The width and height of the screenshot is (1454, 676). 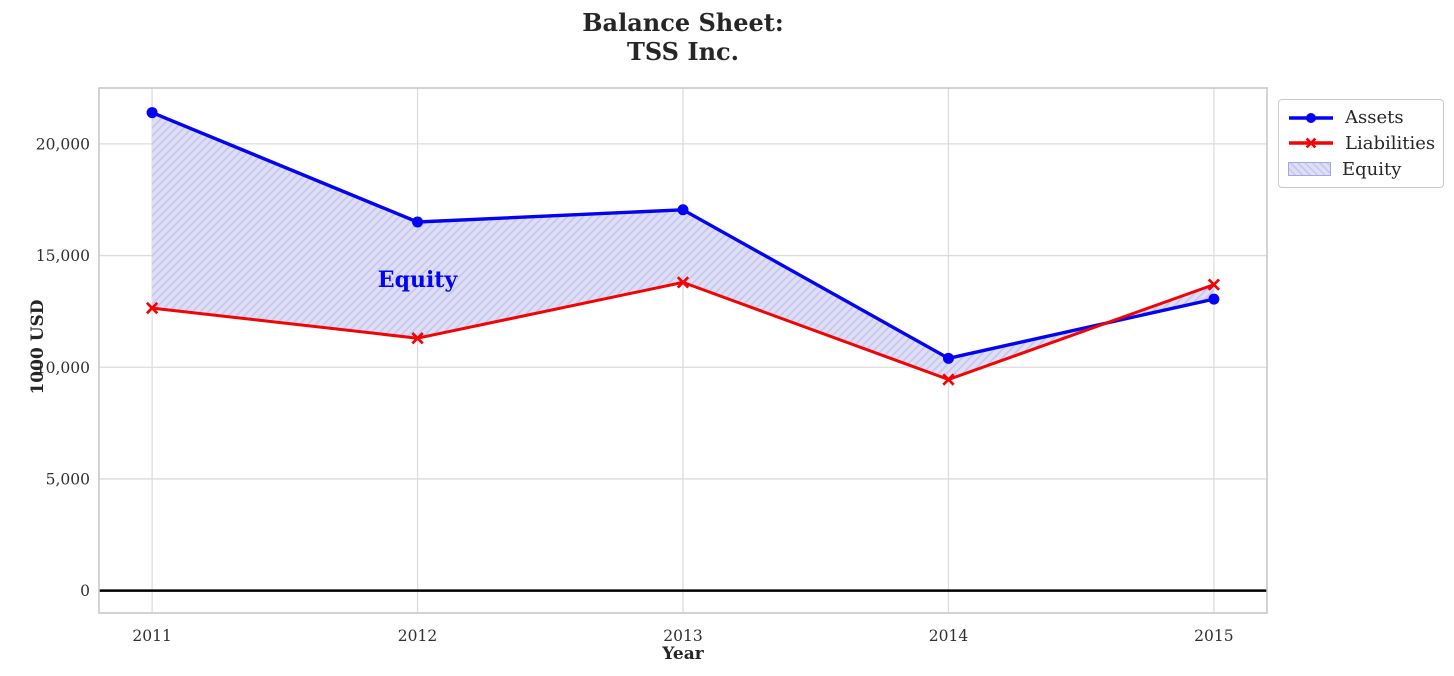 I want to click on legend-item-assets: Assets, so click(x=1361, y=117).